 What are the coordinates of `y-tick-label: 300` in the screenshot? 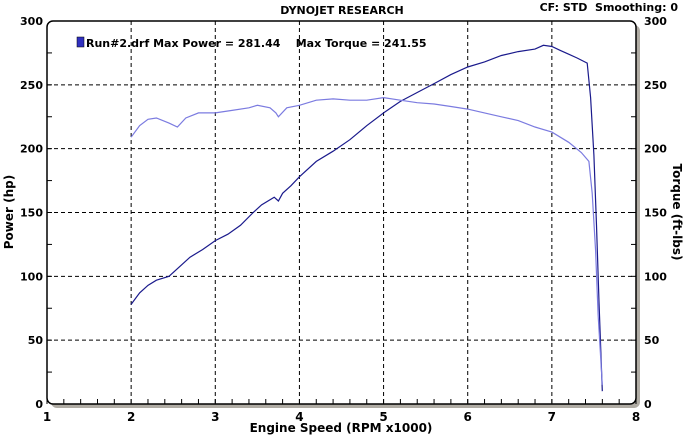 It's located at (31, 21).